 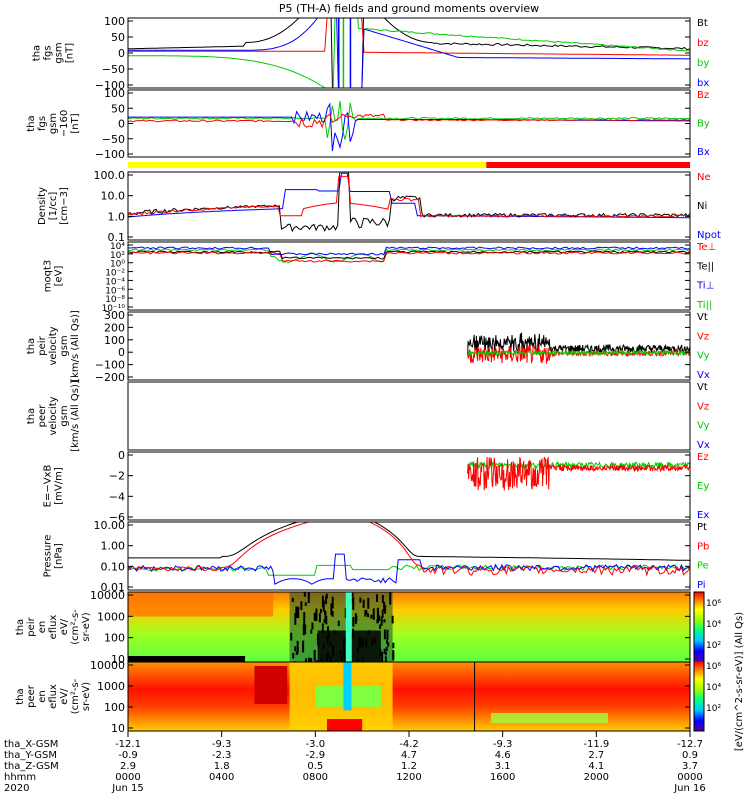 What do you see at coordinates (705, 266) in the screenshot?
I see `legend-Te||: Te||` at bounding box center [705, 266].